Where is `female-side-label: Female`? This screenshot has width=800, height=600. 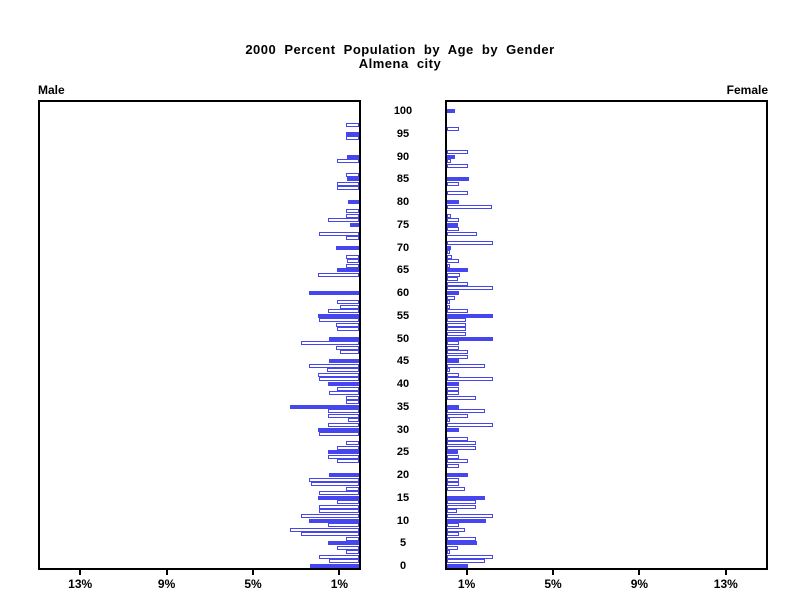 female-side-label: Female is located at coordinates (747, 90).